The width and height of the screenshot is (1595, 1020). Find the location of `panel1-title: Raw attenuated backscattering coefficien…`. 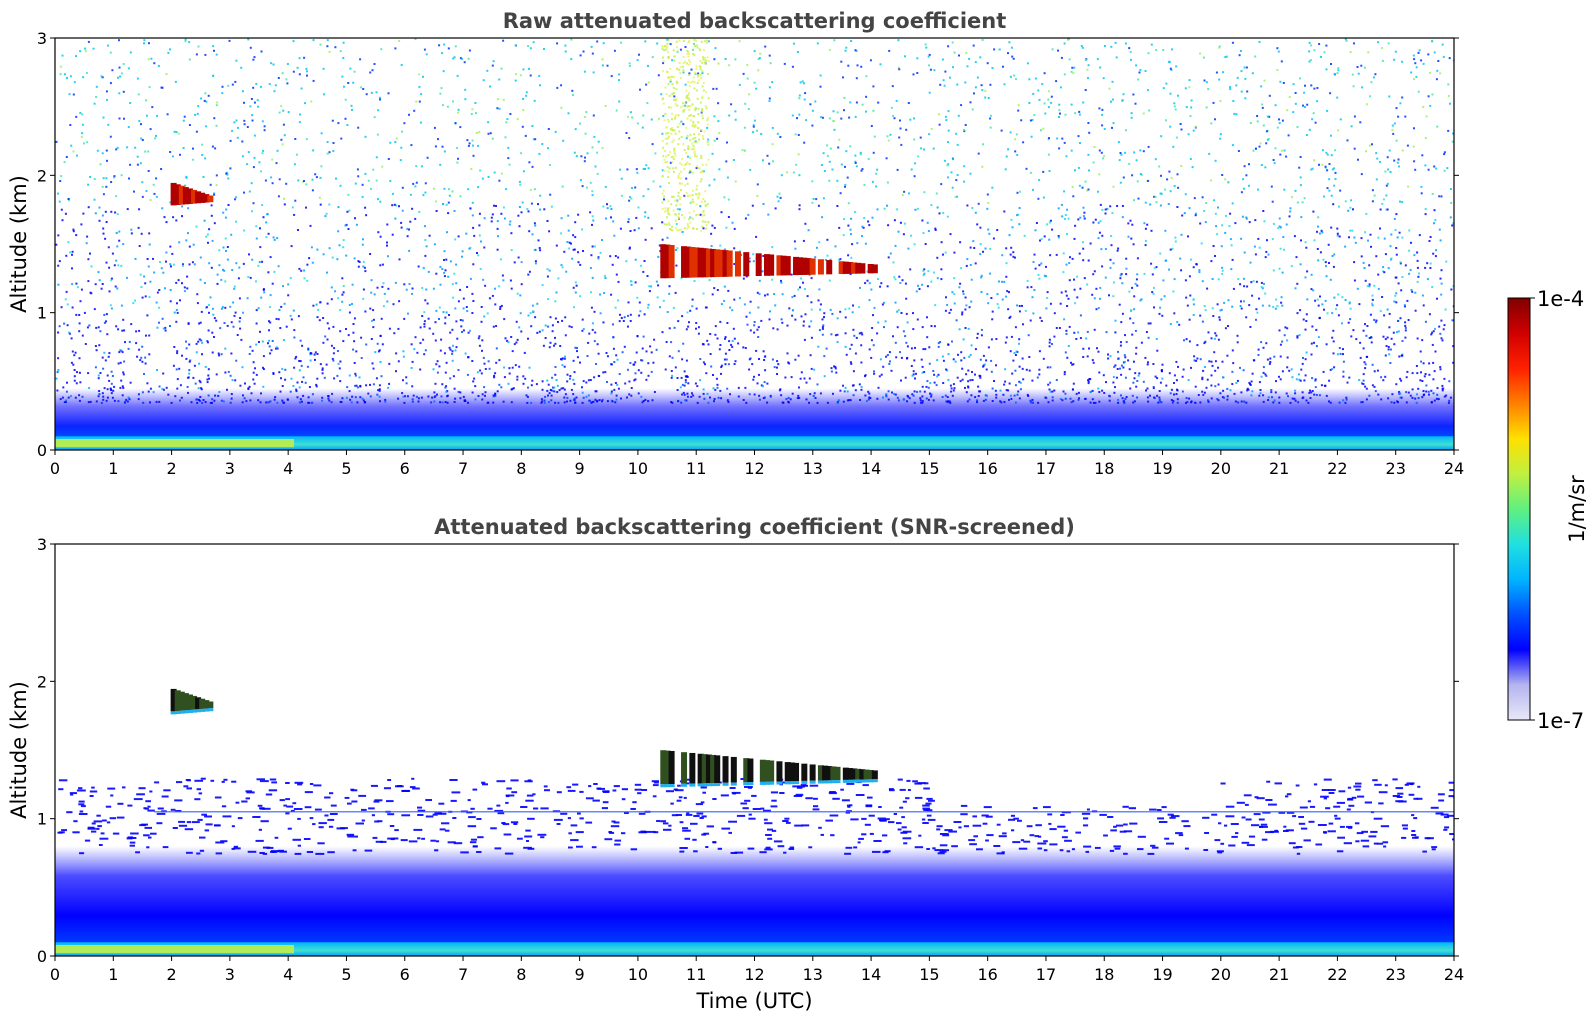

panel1-title: Raw attenuated backscattering coefficien… is located at coordinates (755, 21).